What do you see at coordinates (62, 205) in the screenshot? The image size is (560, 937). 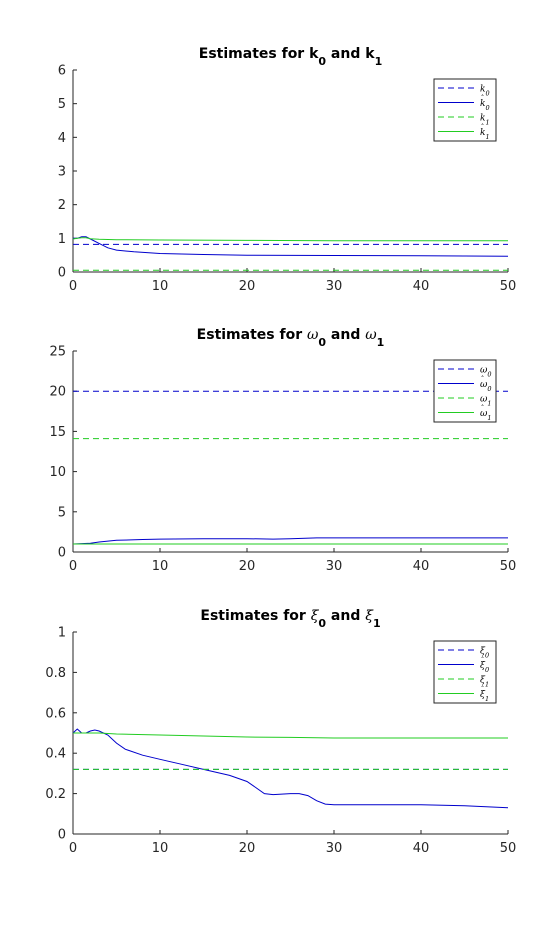 I see `y-tick-label: 2` at bounding box center [62, 205].